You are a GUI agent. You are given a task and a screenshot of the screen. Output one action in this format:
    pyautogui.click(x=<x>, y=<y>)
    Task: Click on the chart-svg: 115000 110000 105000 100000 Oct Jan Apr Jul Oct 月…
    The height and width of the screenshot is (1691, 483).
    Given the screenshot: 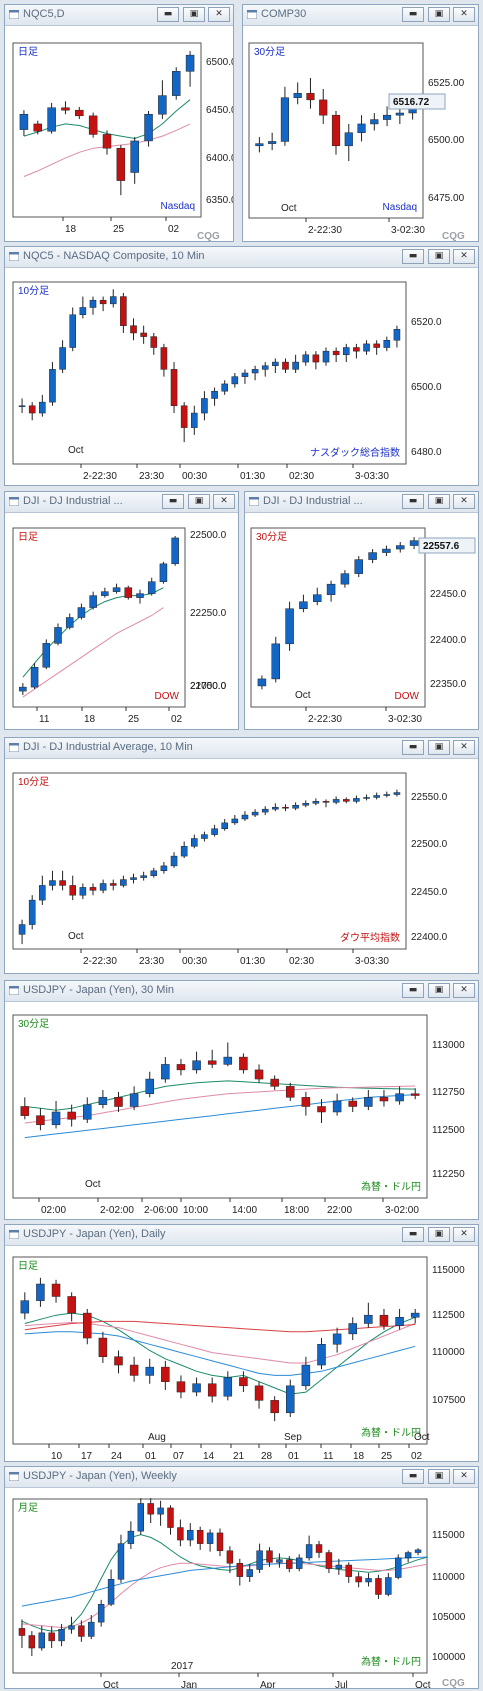 What is the action you would take?
    pyautogui.click(x=239, y=1593)
    